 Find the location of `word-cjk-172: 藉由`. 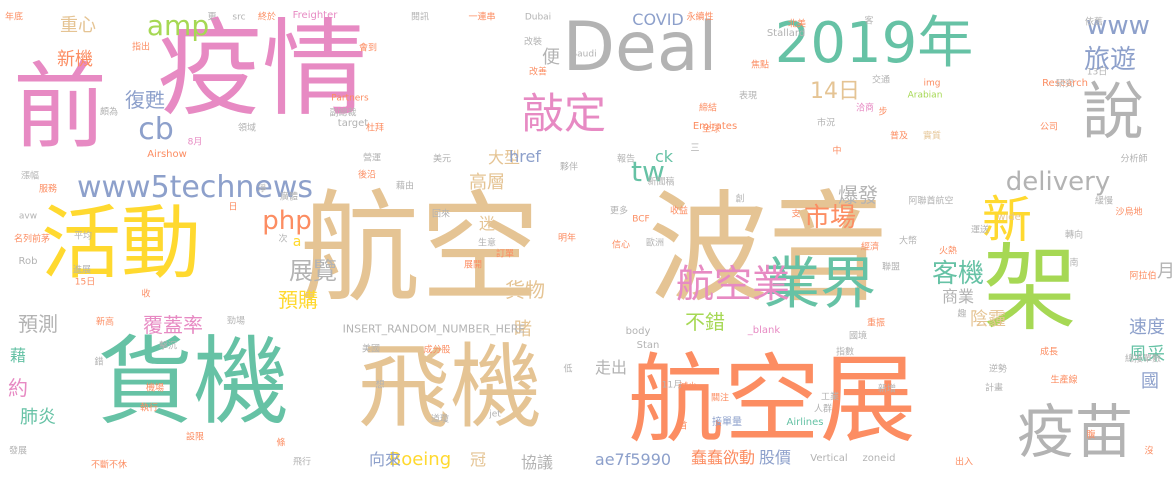

word-cjk-172: 藉由 is located at coordinates (405, 186).